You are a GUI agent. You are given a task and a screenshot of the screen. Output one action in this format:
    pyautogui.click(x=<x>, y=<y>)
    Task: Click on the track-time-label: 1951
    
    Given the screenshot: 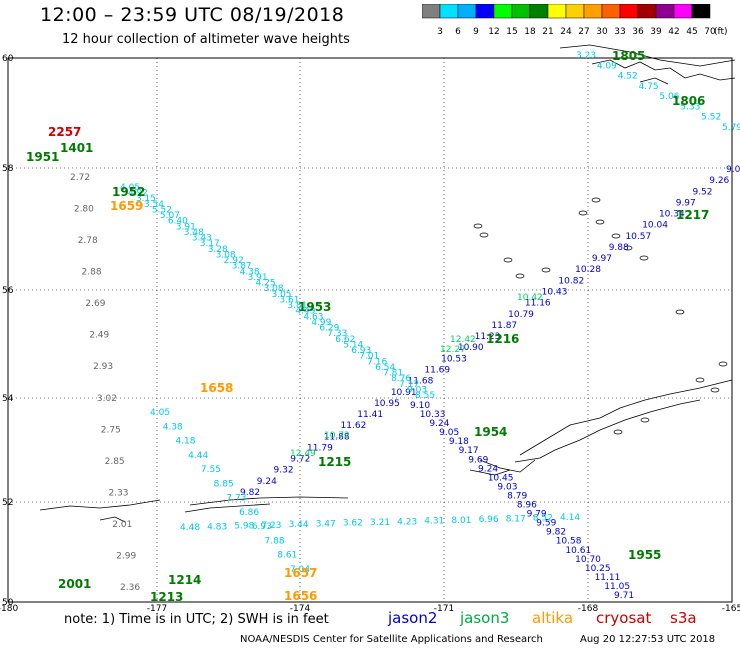 What is the action you would take?
    pyautogui.click(x=42, y=157)
    